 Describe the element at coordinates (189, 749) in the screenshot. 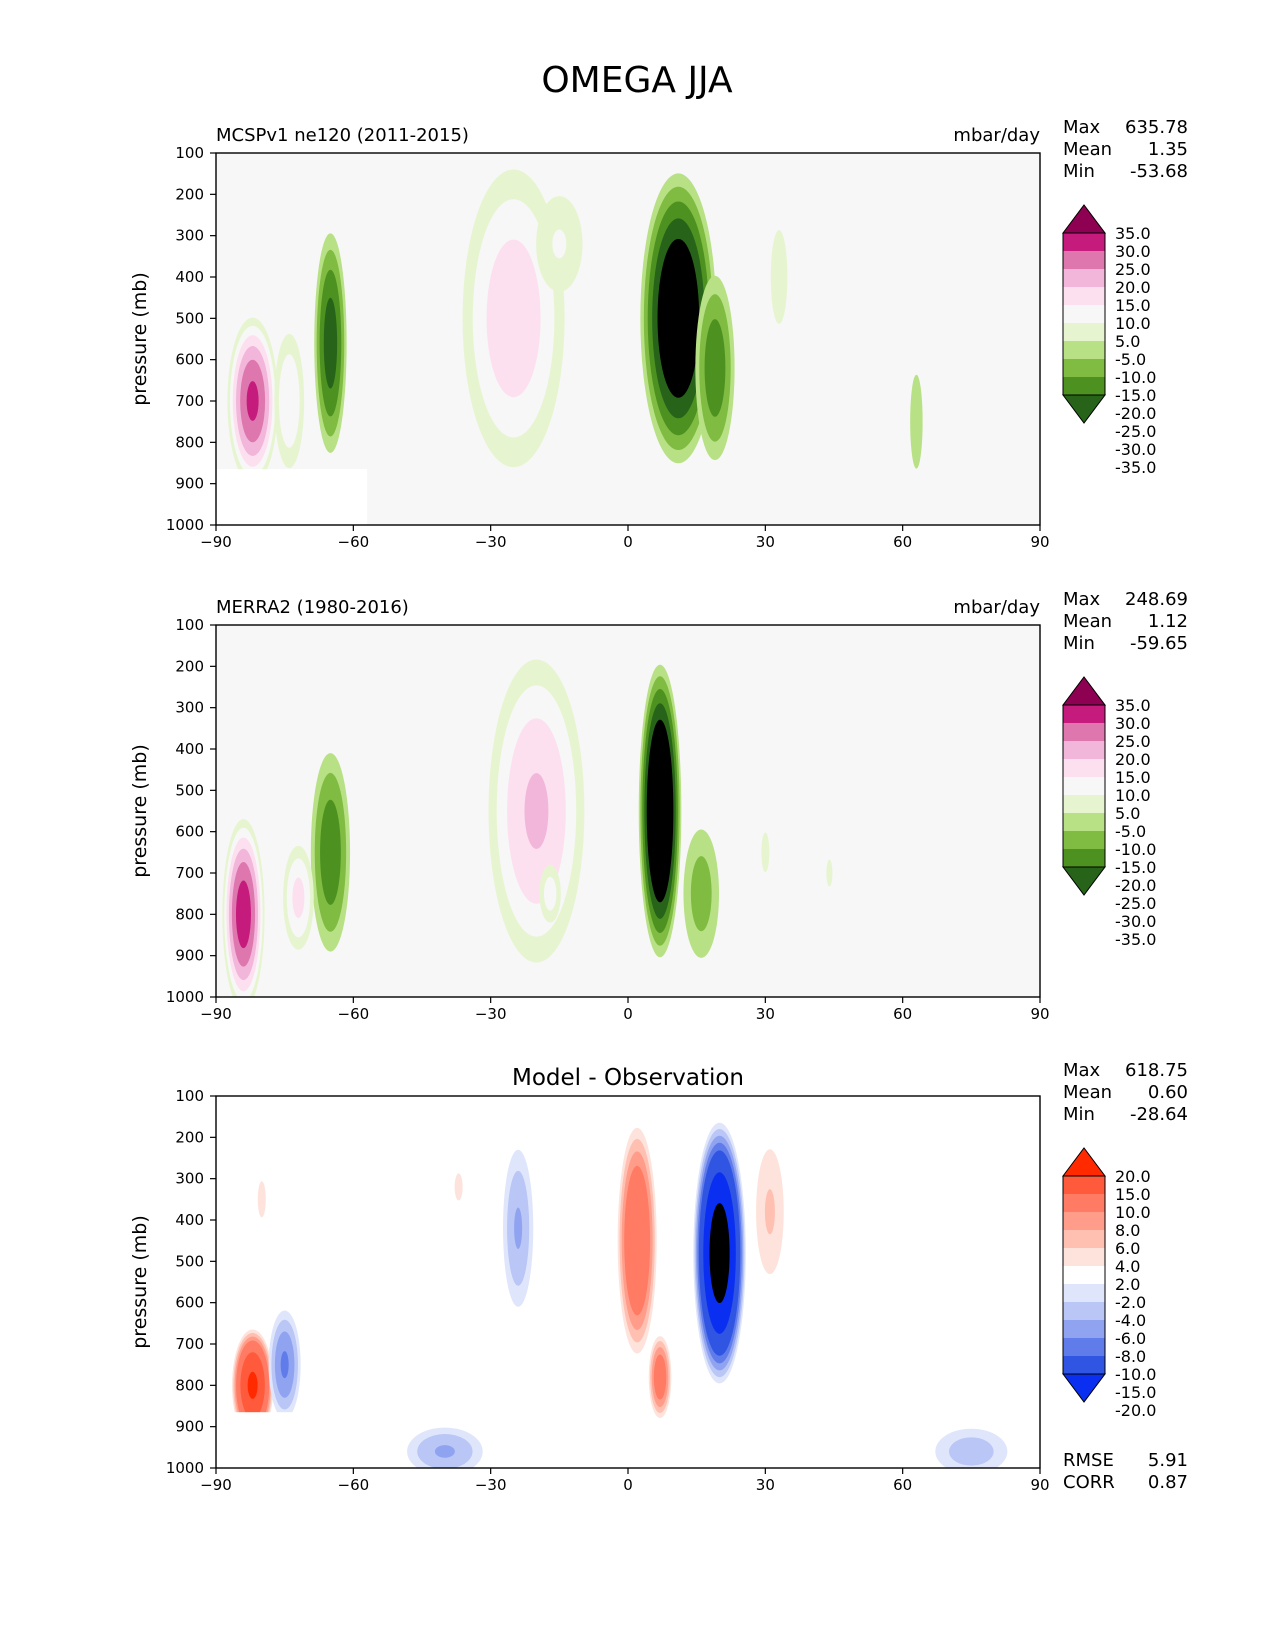

I see `y-tick-label: 400` at that location.